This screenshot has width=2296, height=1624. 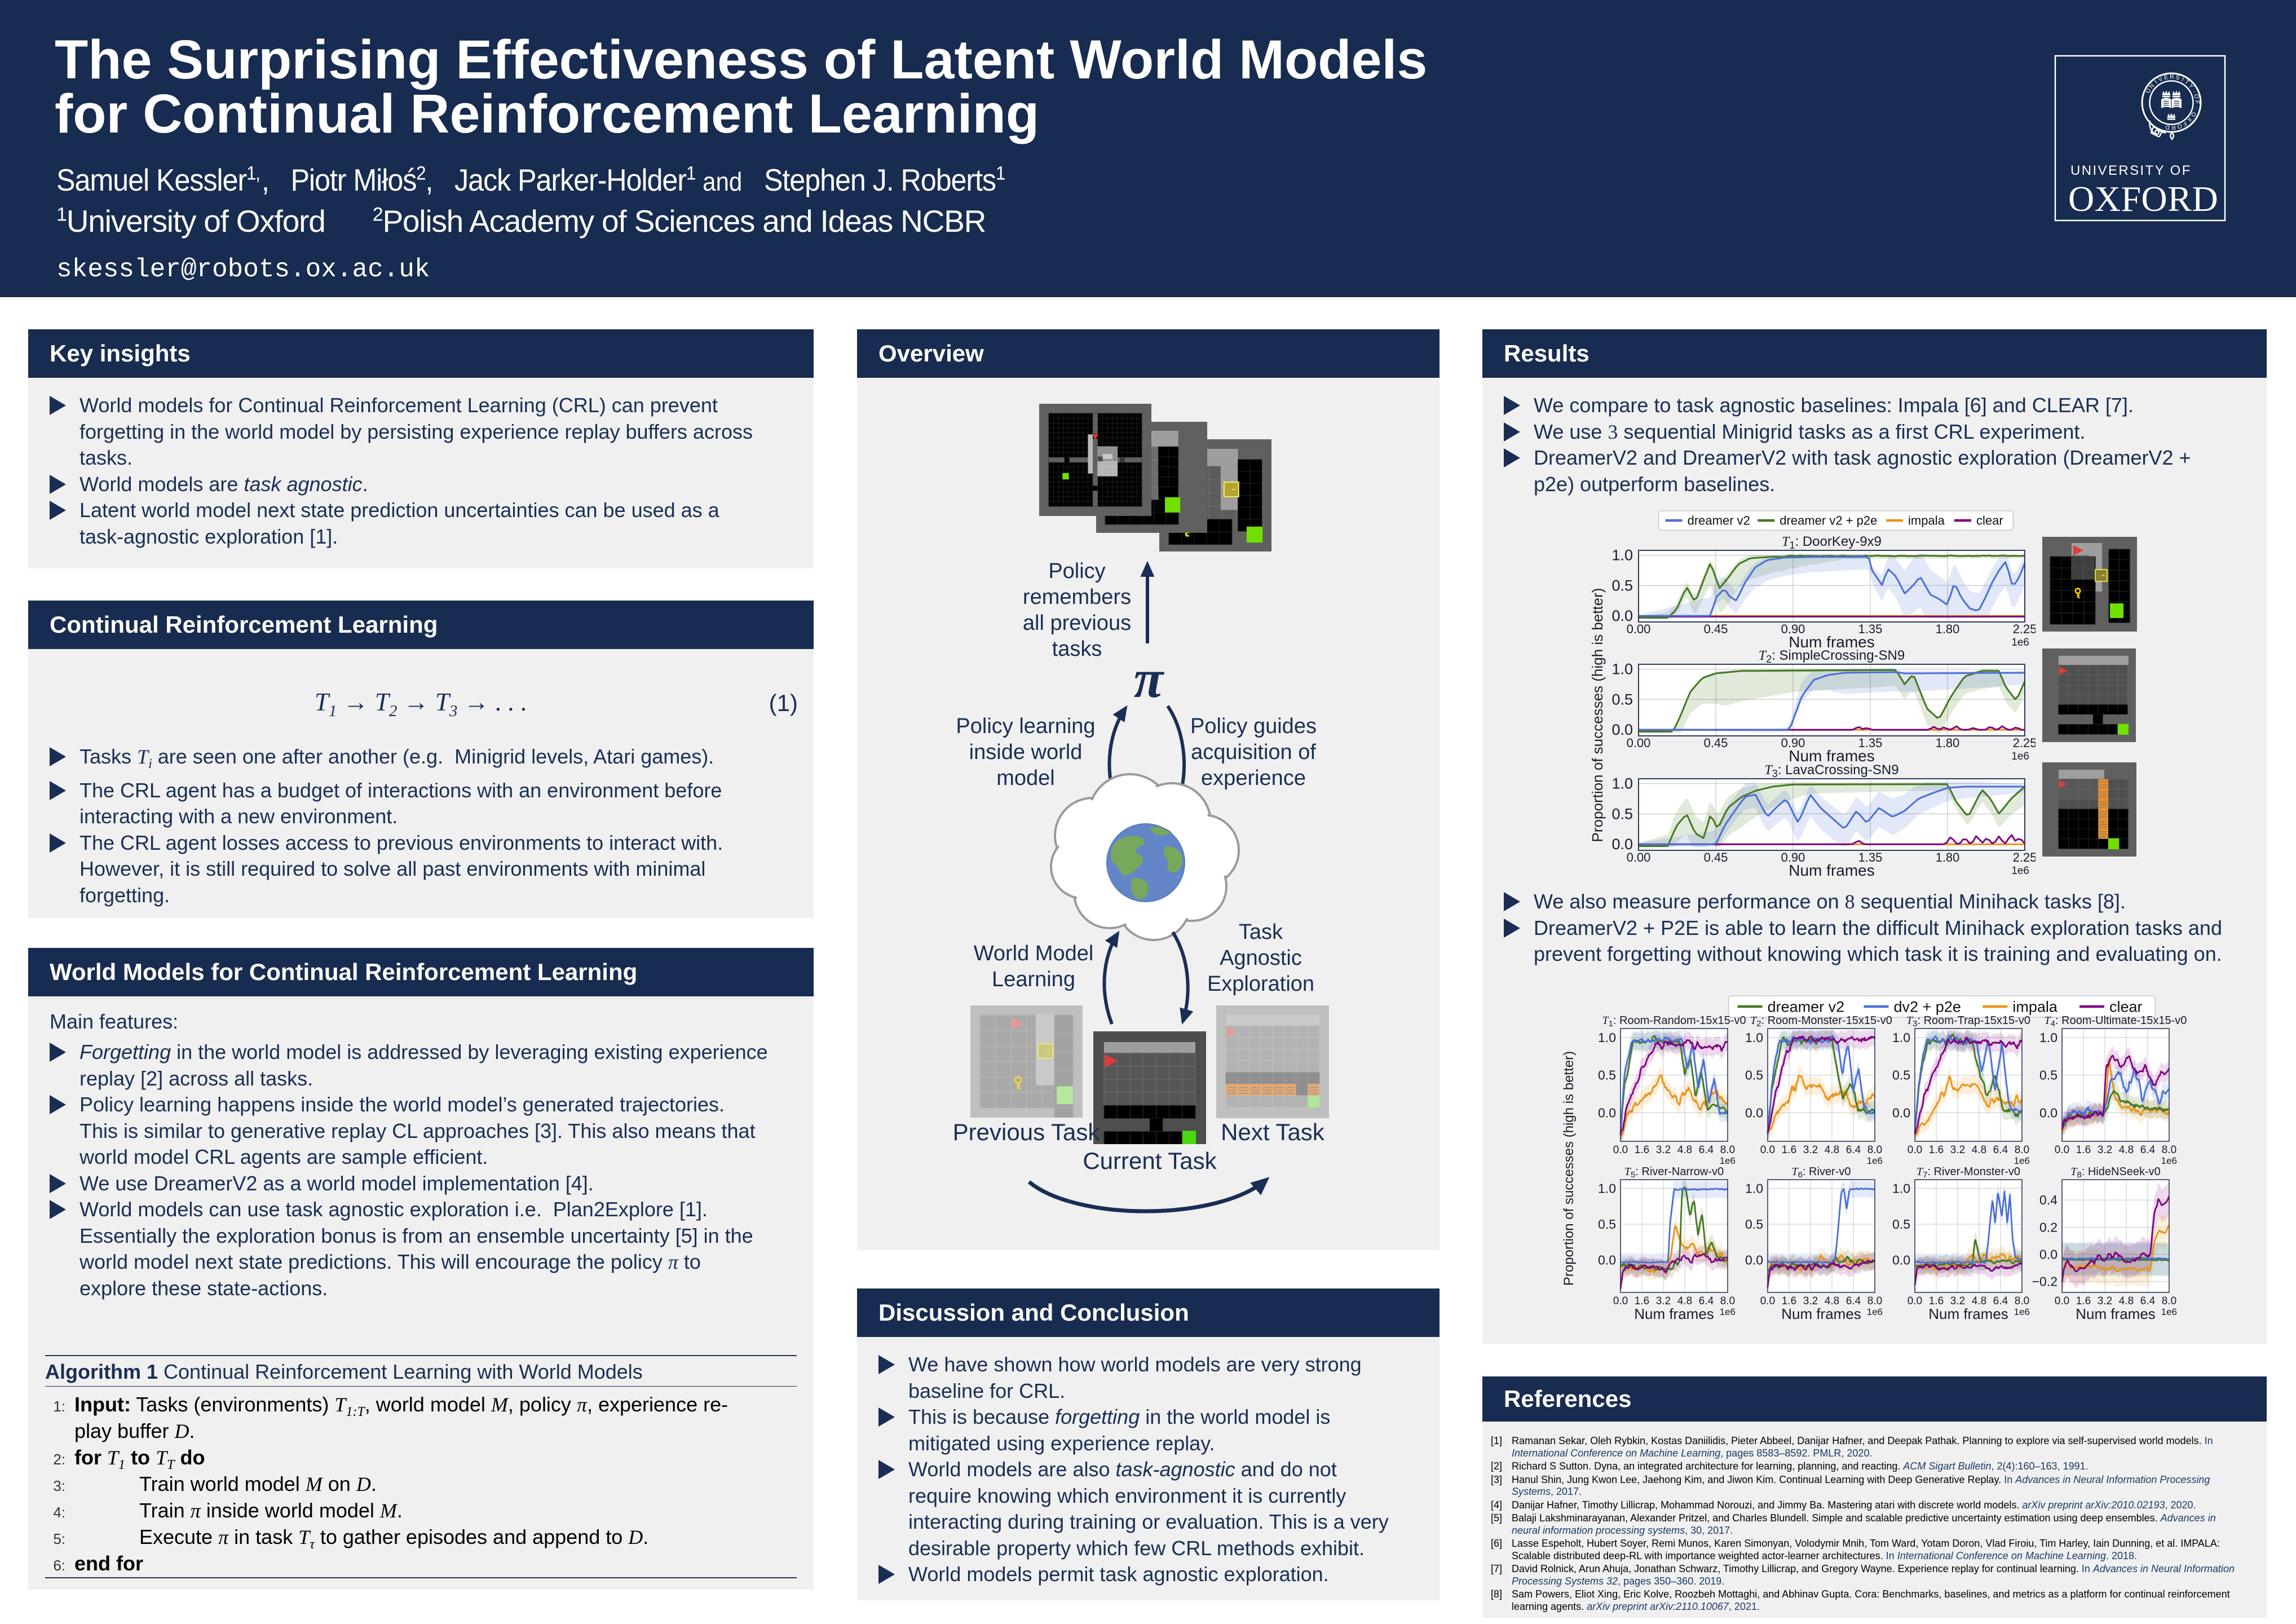 I want to click on svg-text: OXFORD, so click(x=2143, y=199).